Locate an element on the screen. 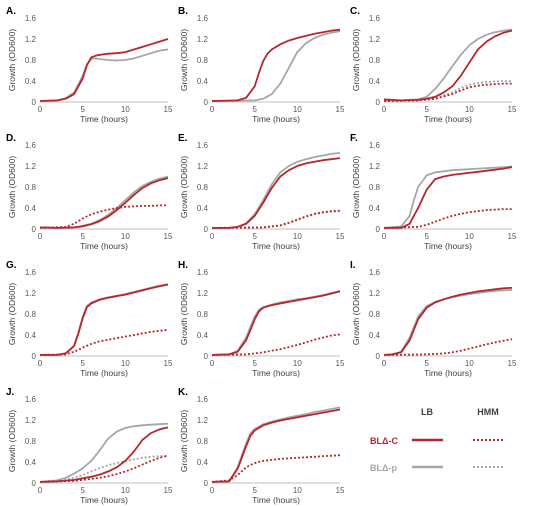 The image size is (559, 506). legend-label-bl-p: BLΔ-p is located at coordinates (383, 468).